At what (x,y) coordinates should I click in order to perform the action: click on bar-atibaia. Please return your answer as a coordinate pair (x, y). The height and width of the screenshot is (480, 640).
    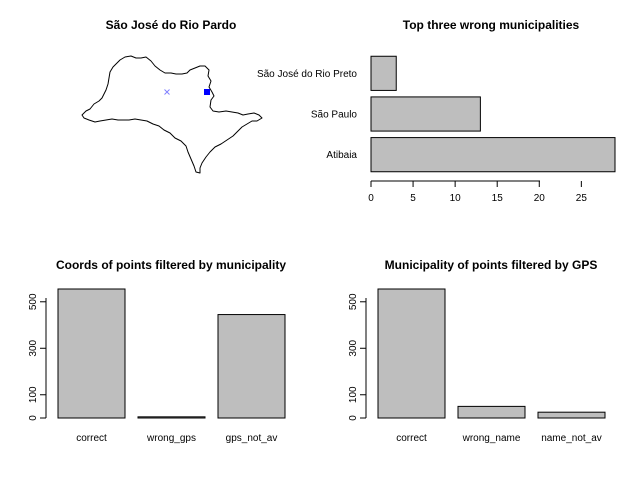
    Looking at the image, I should click on (493, 155).